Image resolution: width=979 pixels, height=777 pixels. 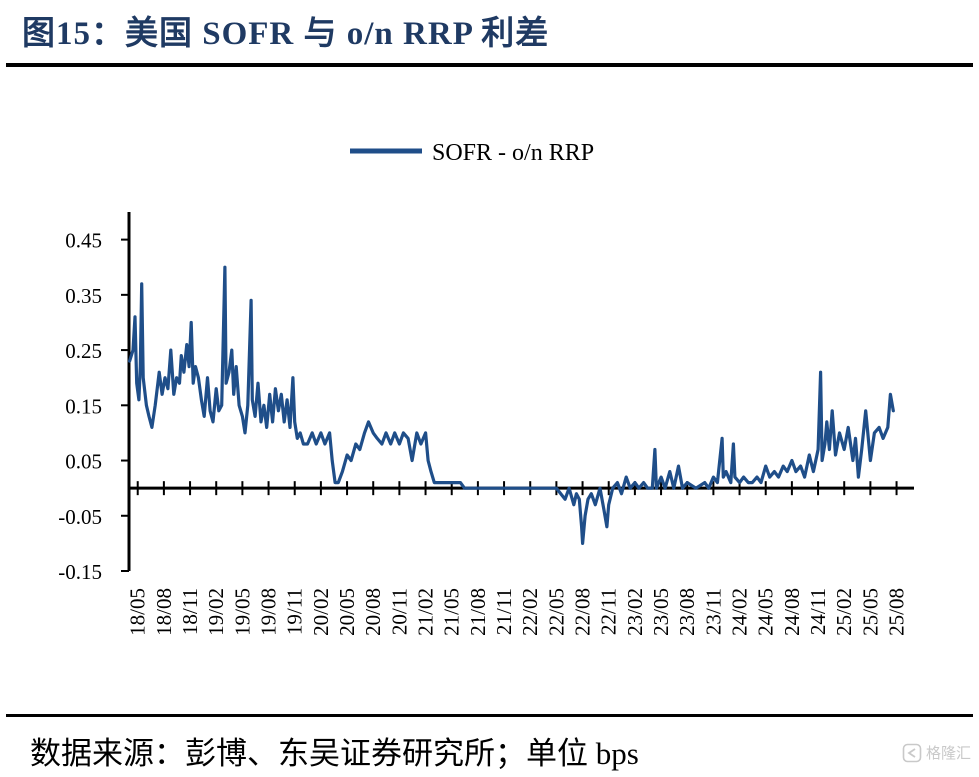 What do you see at coordinates (83, 241) in the screenshot?
I see `y-tick-label: 0.45` at bounding box center [83, 241].